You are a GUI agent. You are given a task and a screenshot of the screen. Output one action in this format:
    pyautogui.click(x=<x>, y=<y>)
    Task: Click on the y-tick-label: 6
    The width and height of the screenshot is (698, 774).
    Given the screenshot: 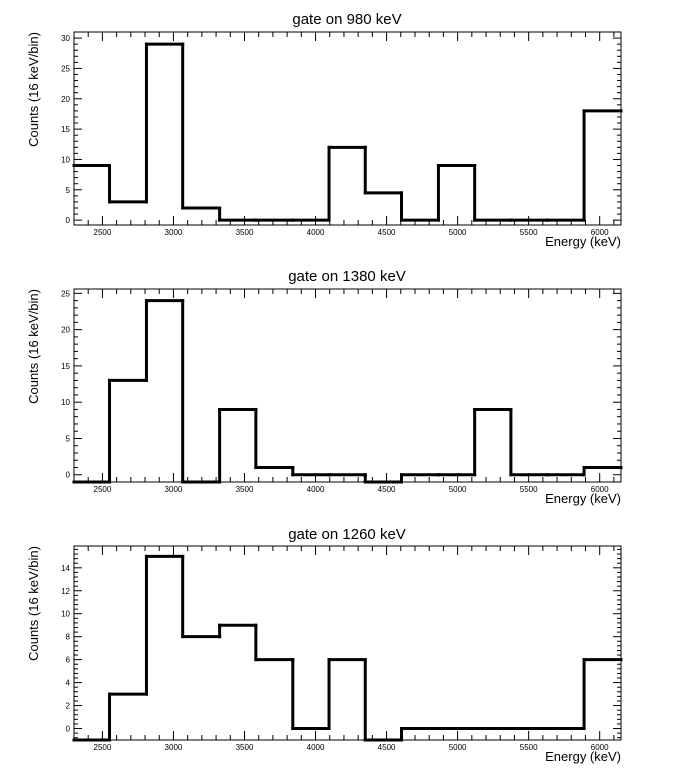 What is the action you would take?
    pyautogui.click(x=68, y=660)
    